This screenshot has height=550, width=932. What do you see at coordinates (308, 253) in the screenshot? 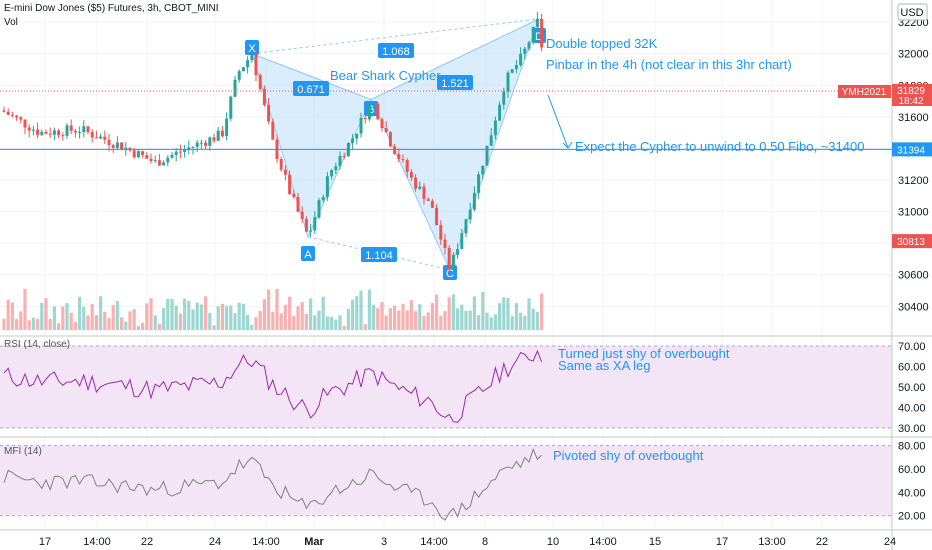
I see `pattern-point-a` at bounding box center [308, 253].